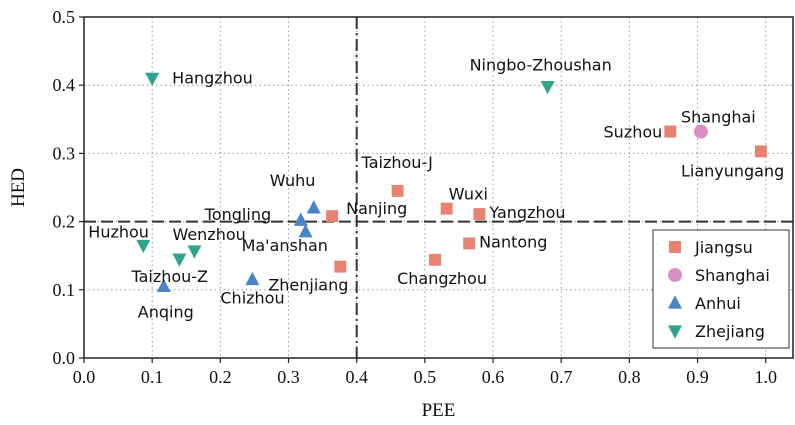 The image size is (795, 425). Describe the element at coordinates (765, 377) in the screenshot. I see `x-tick-label: 1.0` at that location.